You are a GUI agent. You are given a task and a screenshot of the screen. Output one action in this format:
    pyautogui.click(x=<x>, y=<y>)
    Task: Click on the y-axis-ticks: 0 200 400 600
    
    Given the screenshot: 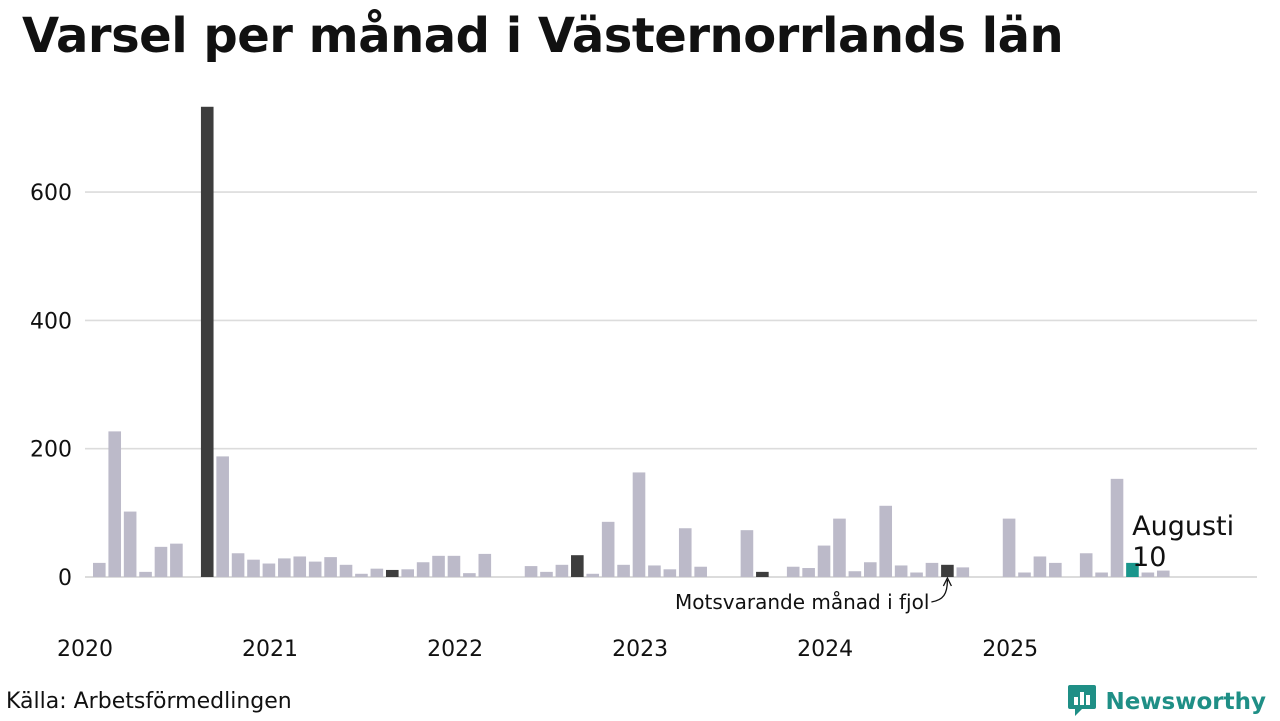 What is the action you would take?
    pyautogui.click(x=51, y=386)
    